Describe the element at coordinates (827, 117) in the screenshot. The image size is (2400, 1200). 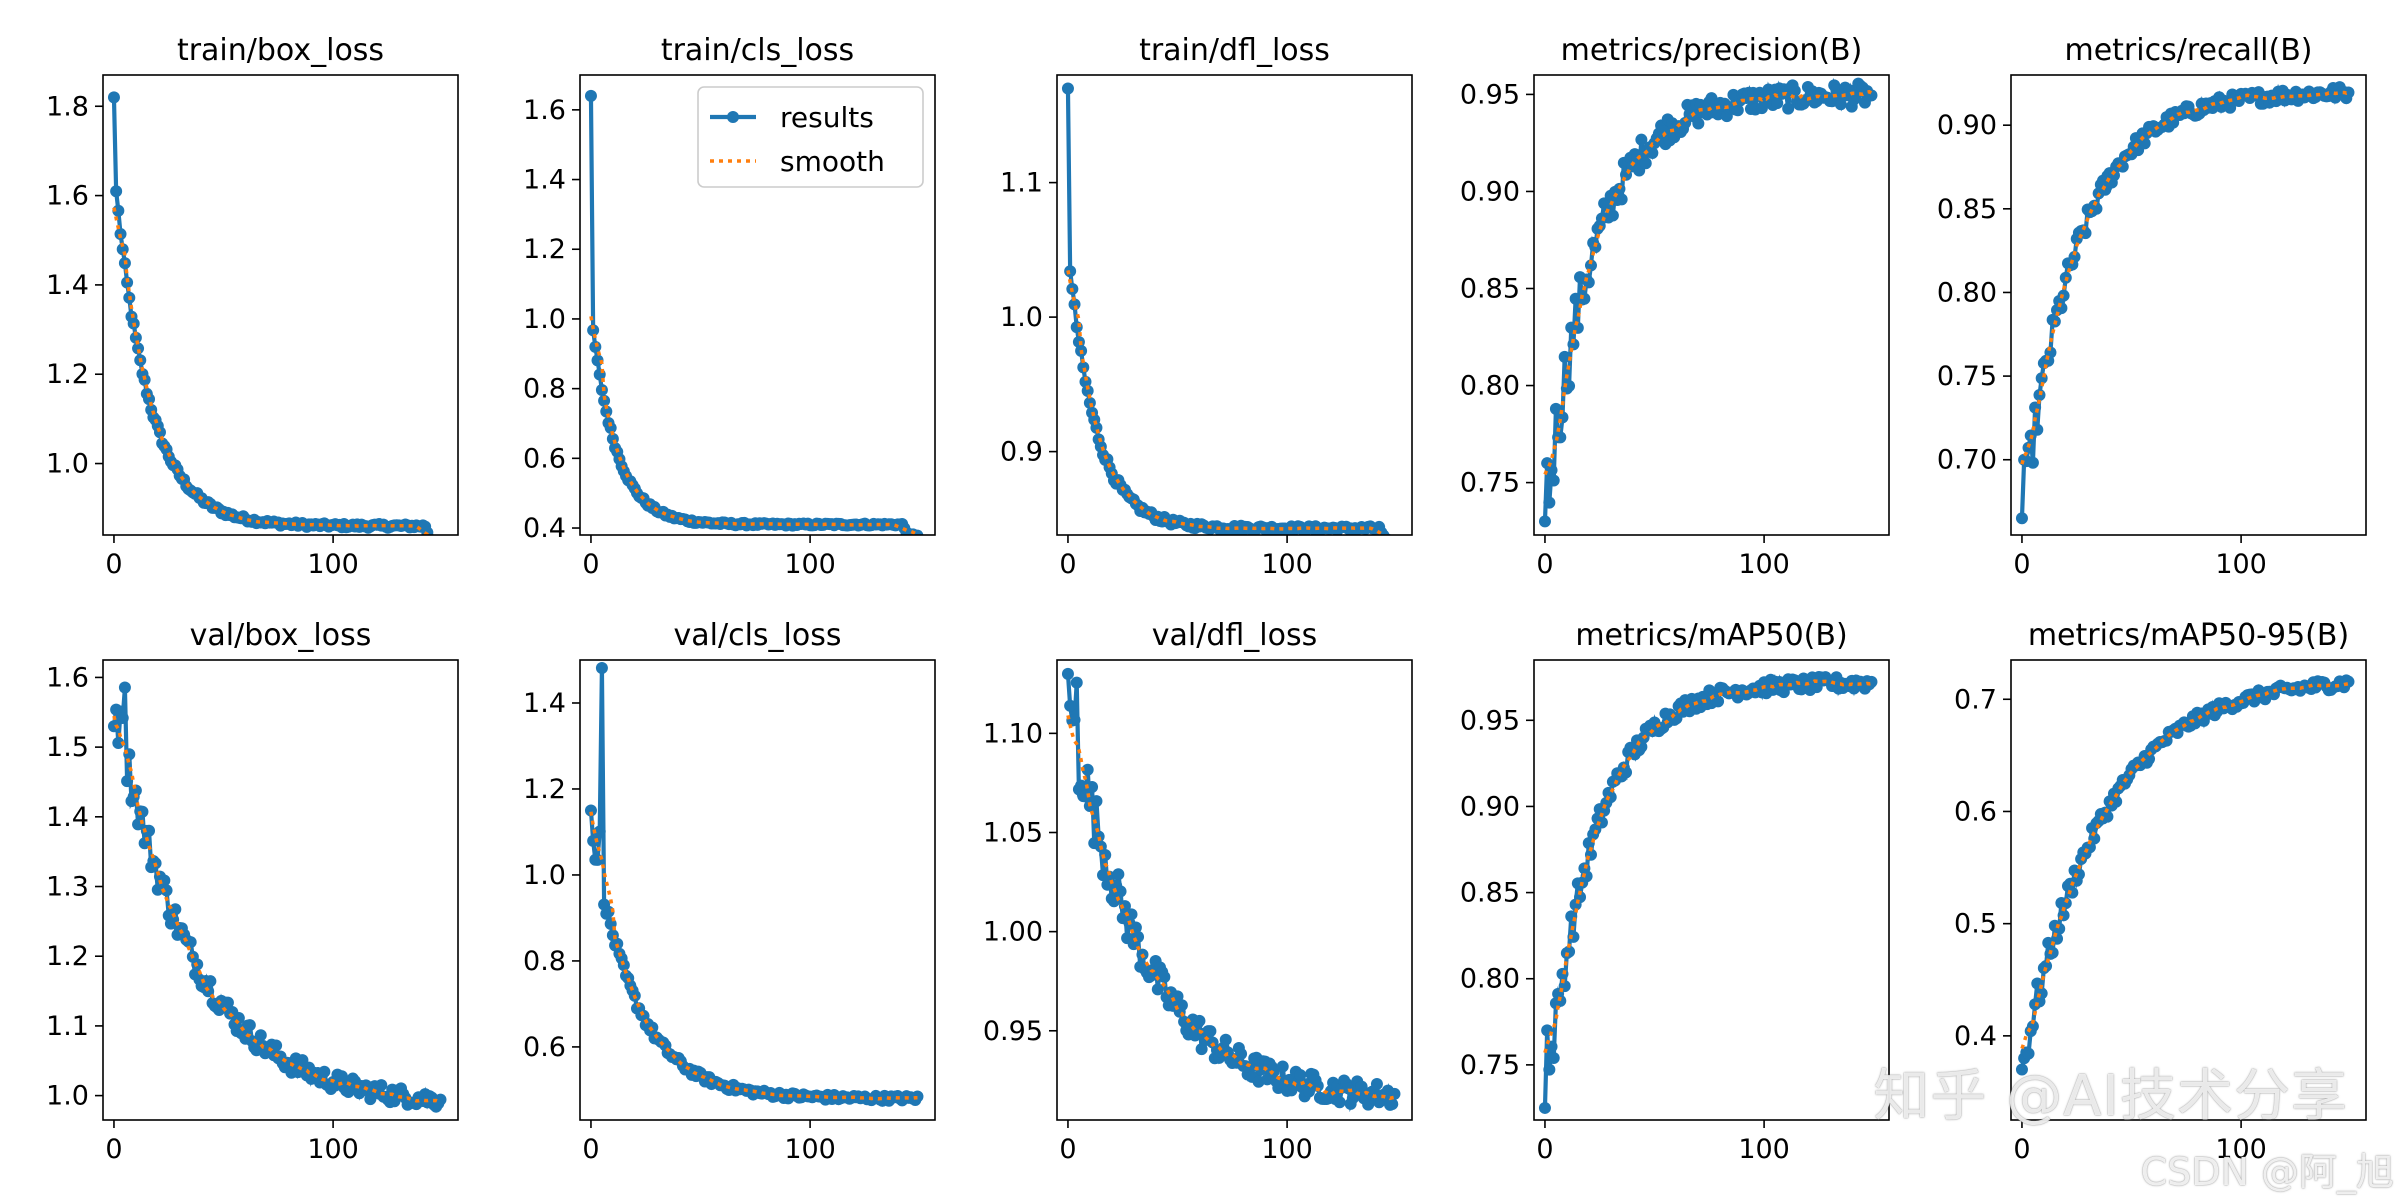
I see `legend-results-label: results` at that location.